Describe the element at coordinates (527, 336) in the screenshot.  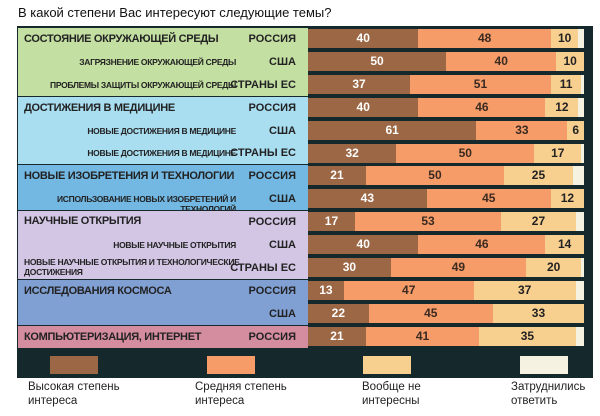
I see `bar-not-interested: 35` at that location.